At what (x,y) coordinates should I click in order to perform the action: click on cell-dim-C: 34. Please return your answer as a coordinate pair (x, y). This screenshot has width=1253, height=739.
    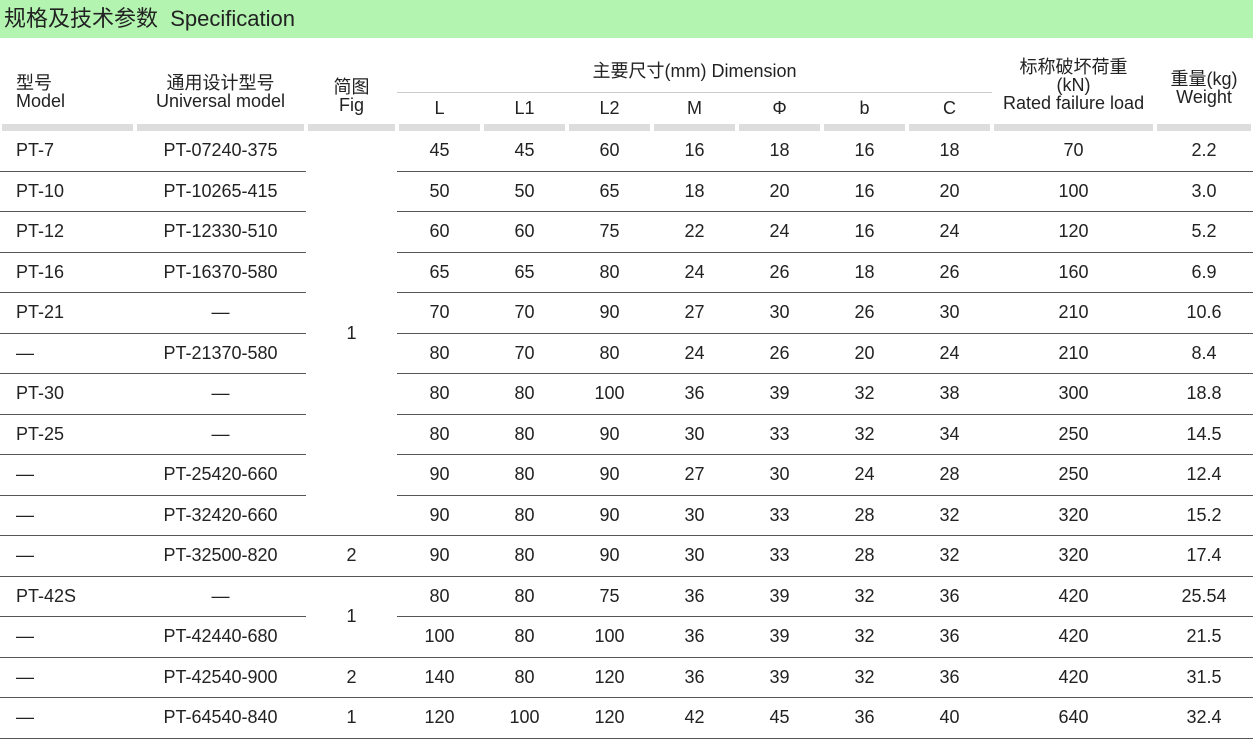
    Looking at the image, I should click on (950, 434).